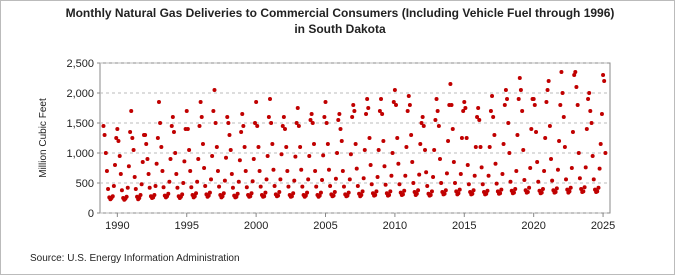  Describe the element at coordinates (256, 226) in the screenshot. I see `x-tick-label: 2000` at that location.